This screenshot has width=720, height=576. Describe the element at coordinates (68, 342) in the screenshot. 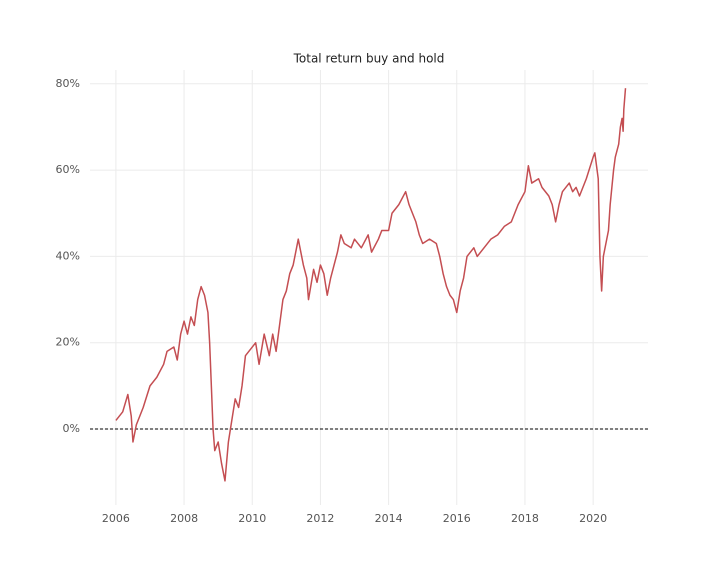

I see `y-tick-label: 20%` at that location.